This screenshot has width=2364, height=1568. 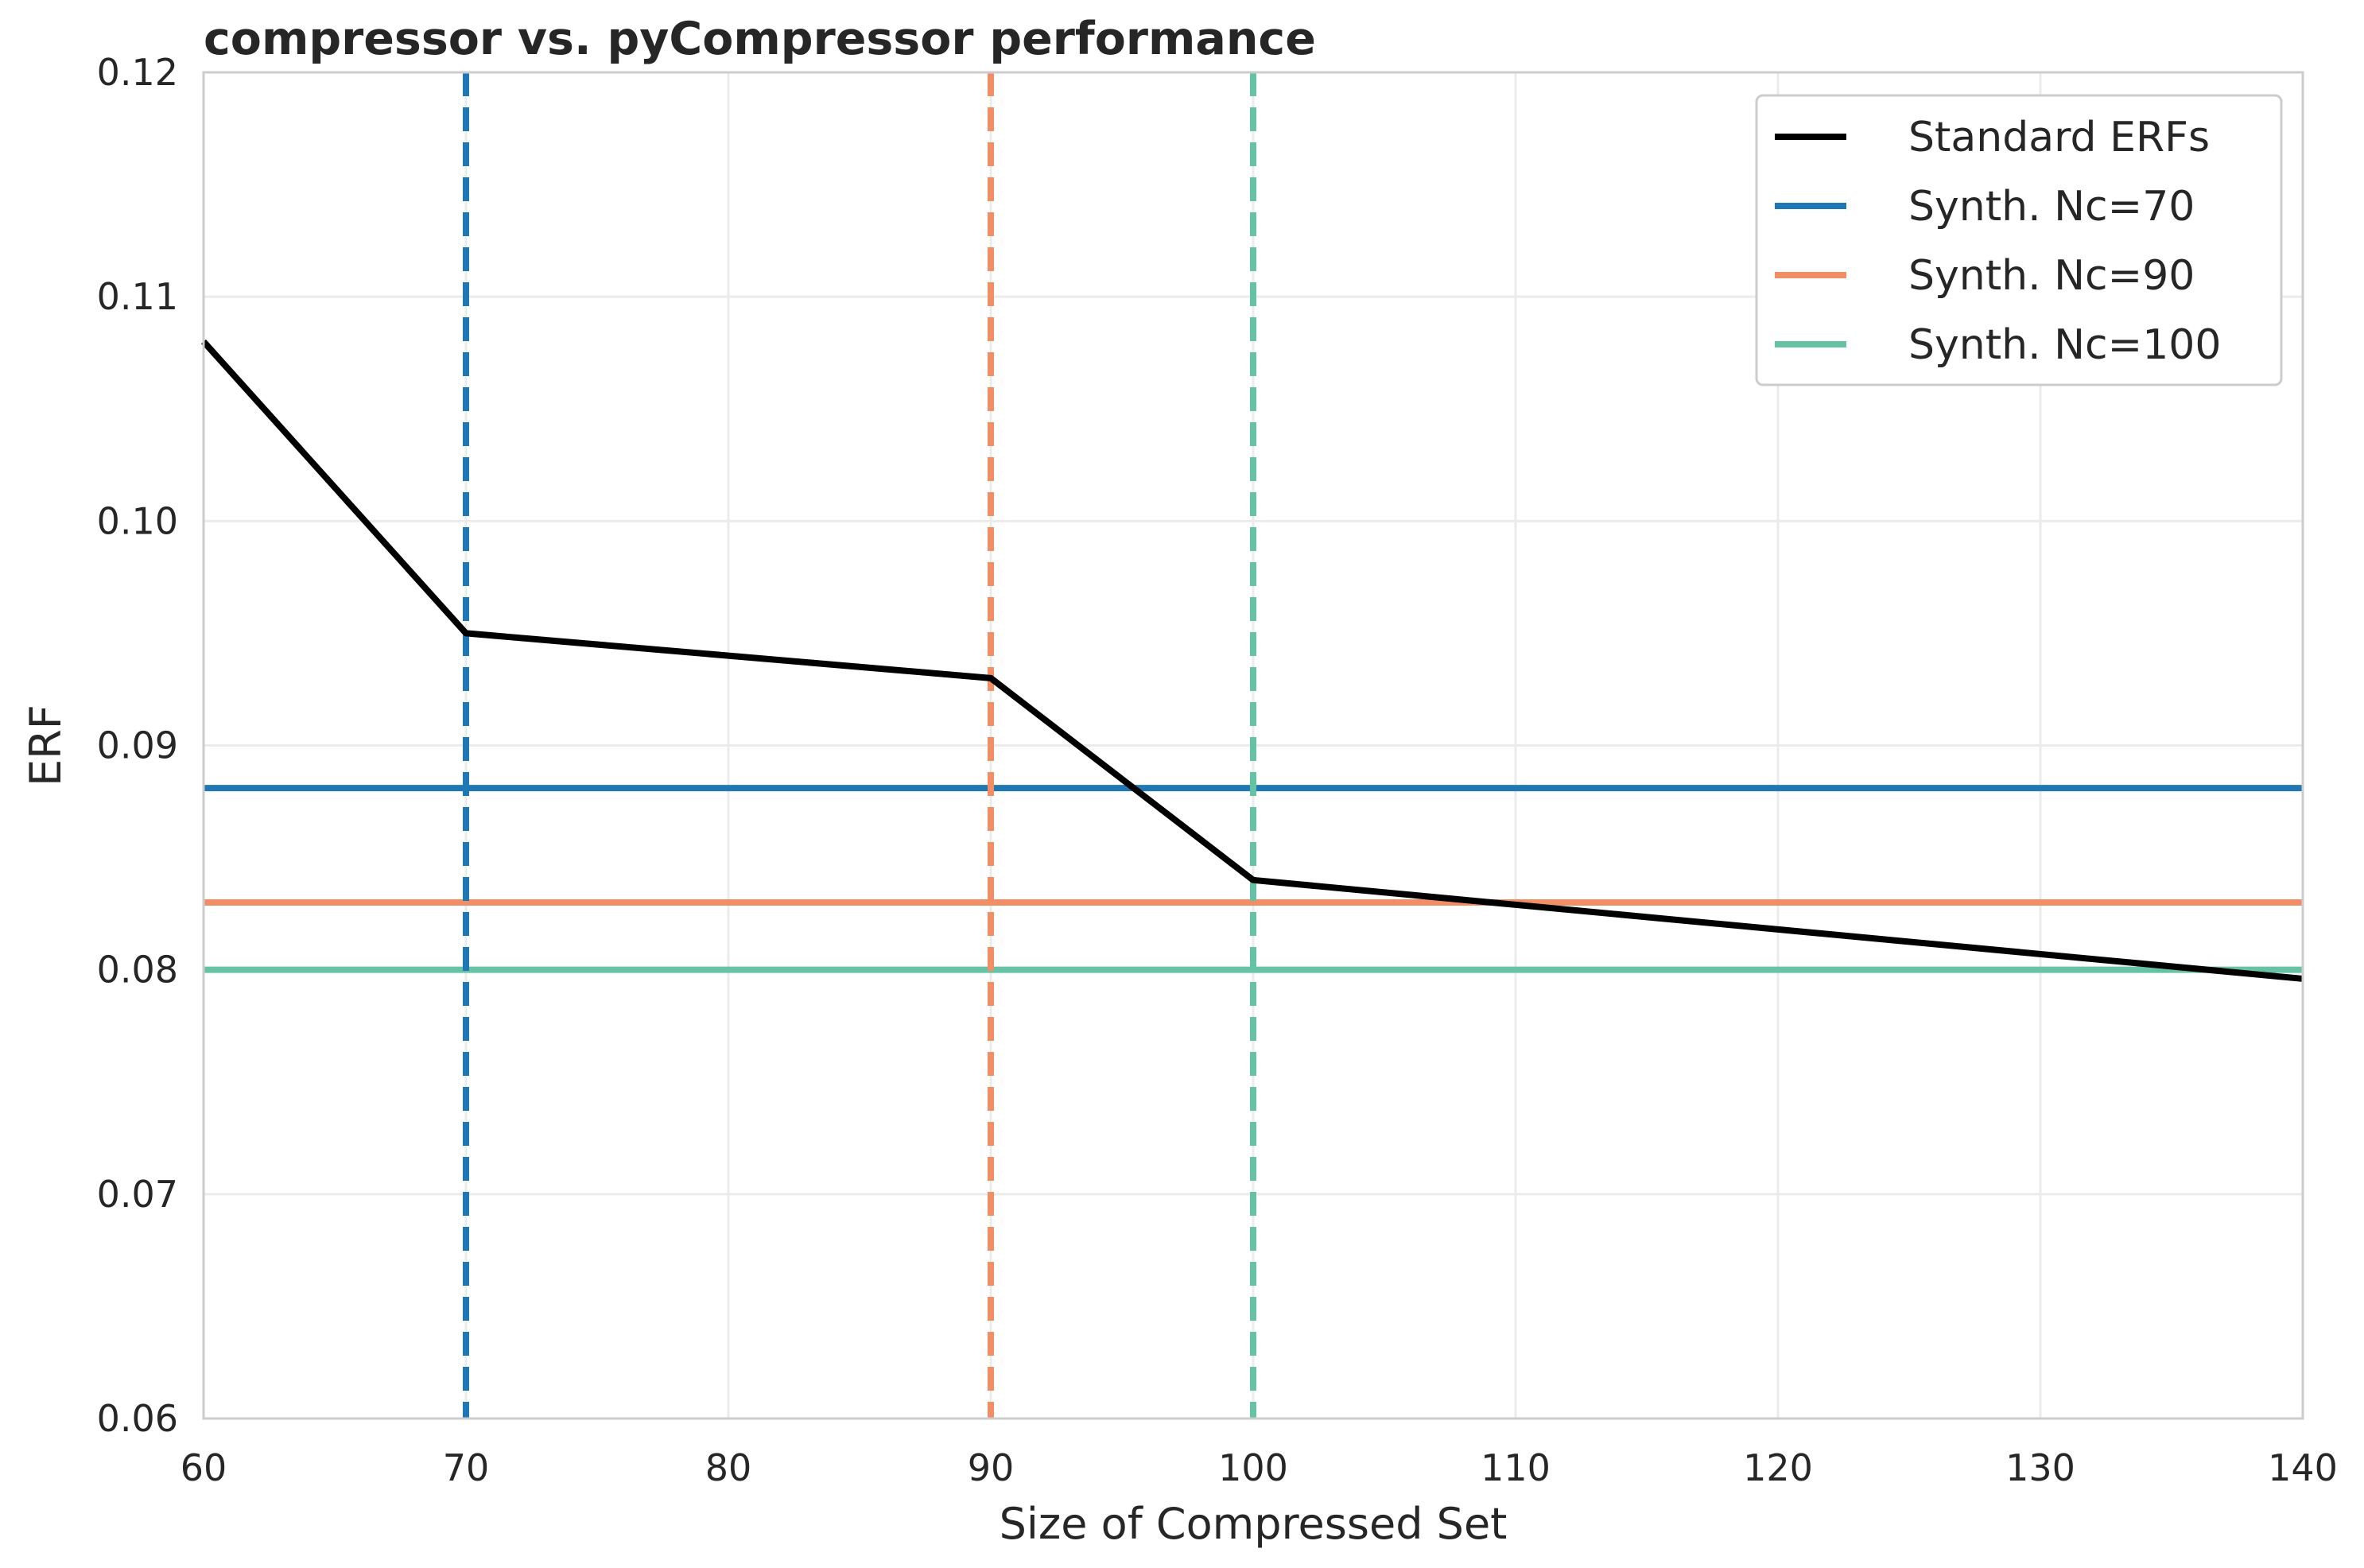 I want to click on x-tick-label: 110, so click(x=1516, y=1467).